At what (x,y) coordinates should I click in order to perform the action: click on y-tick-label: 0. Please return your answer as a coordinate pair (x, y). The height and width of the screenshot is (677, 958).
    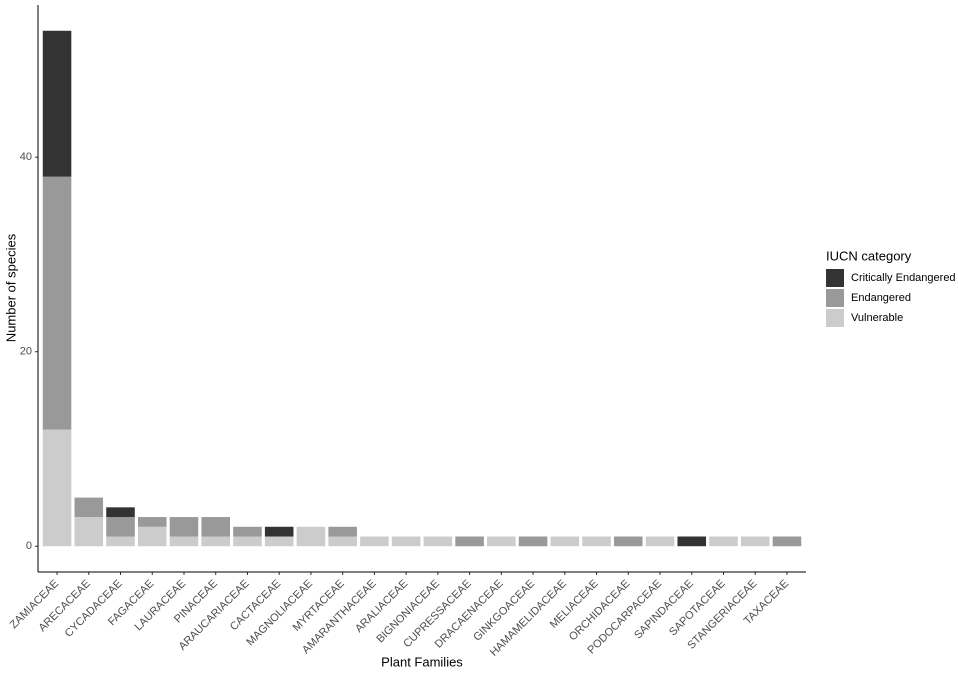
    Looking at the image, I should click on (29, 546).